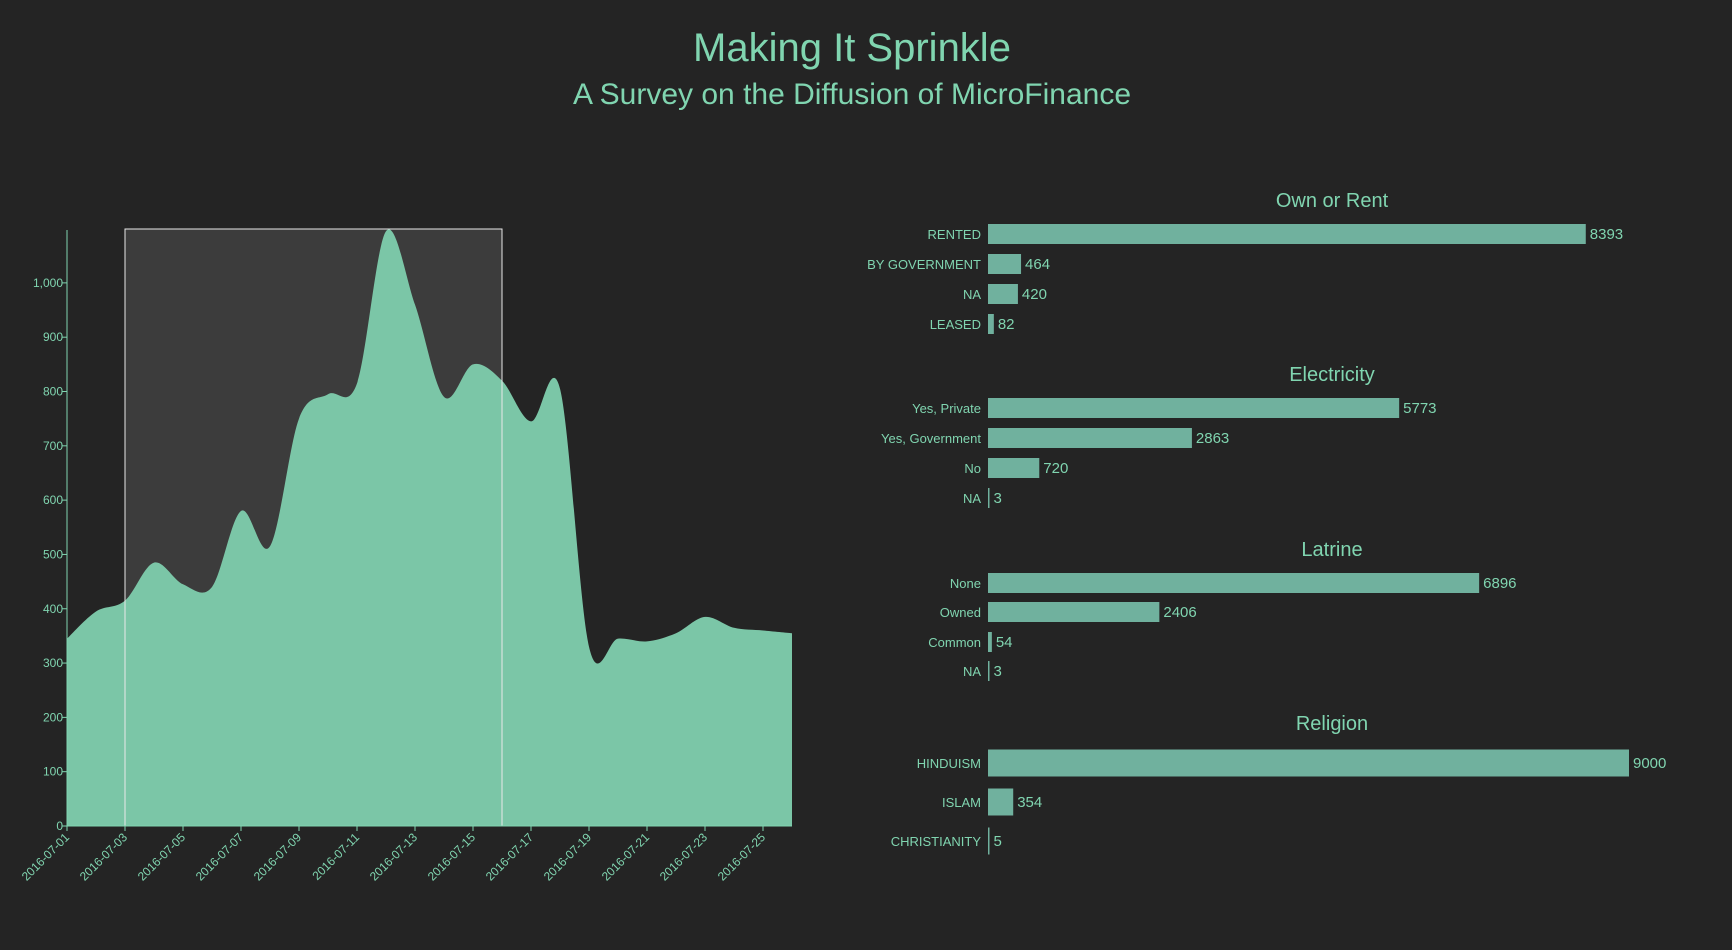 Image resolution: width=1732 pixels, height=950 pixels. What do you see at coordinates (1499, 583) in the screenshot?
I see `bar-value-label: 6896` at bounding box center [1499, 583].